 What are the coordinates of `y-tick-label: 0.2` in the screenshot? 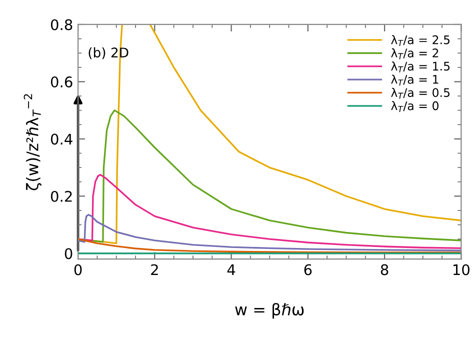 It's located at (61, 196).